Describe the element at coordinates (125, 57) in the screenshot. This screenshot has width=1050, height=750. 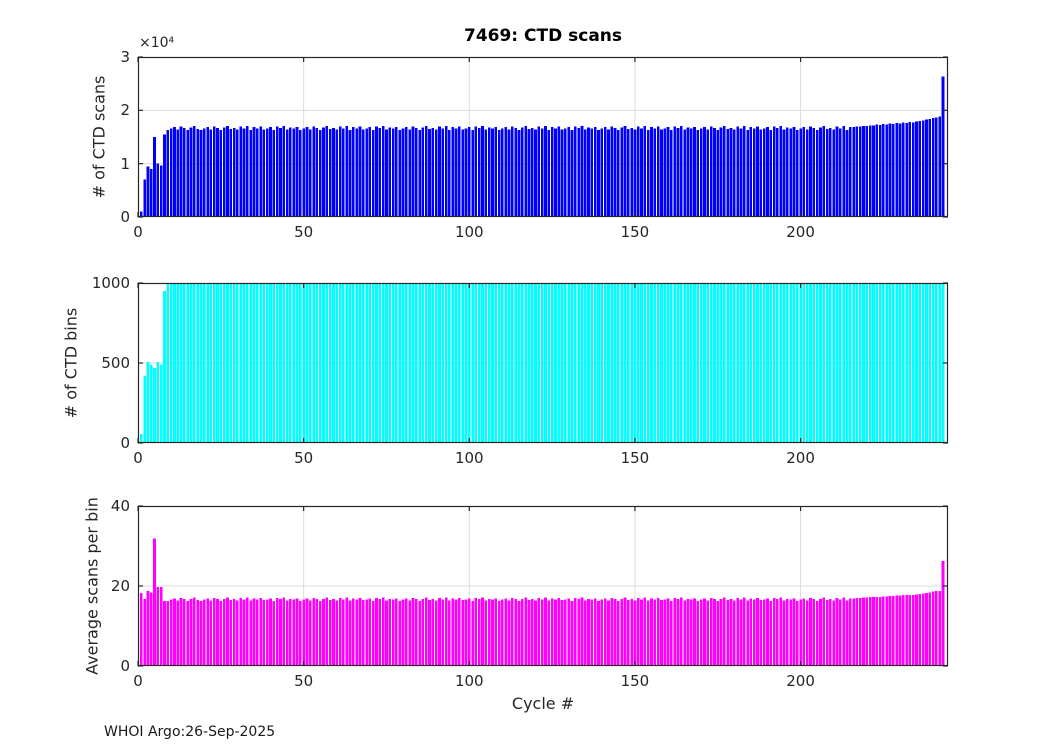
I see `y-tick-label: 3` at that location.